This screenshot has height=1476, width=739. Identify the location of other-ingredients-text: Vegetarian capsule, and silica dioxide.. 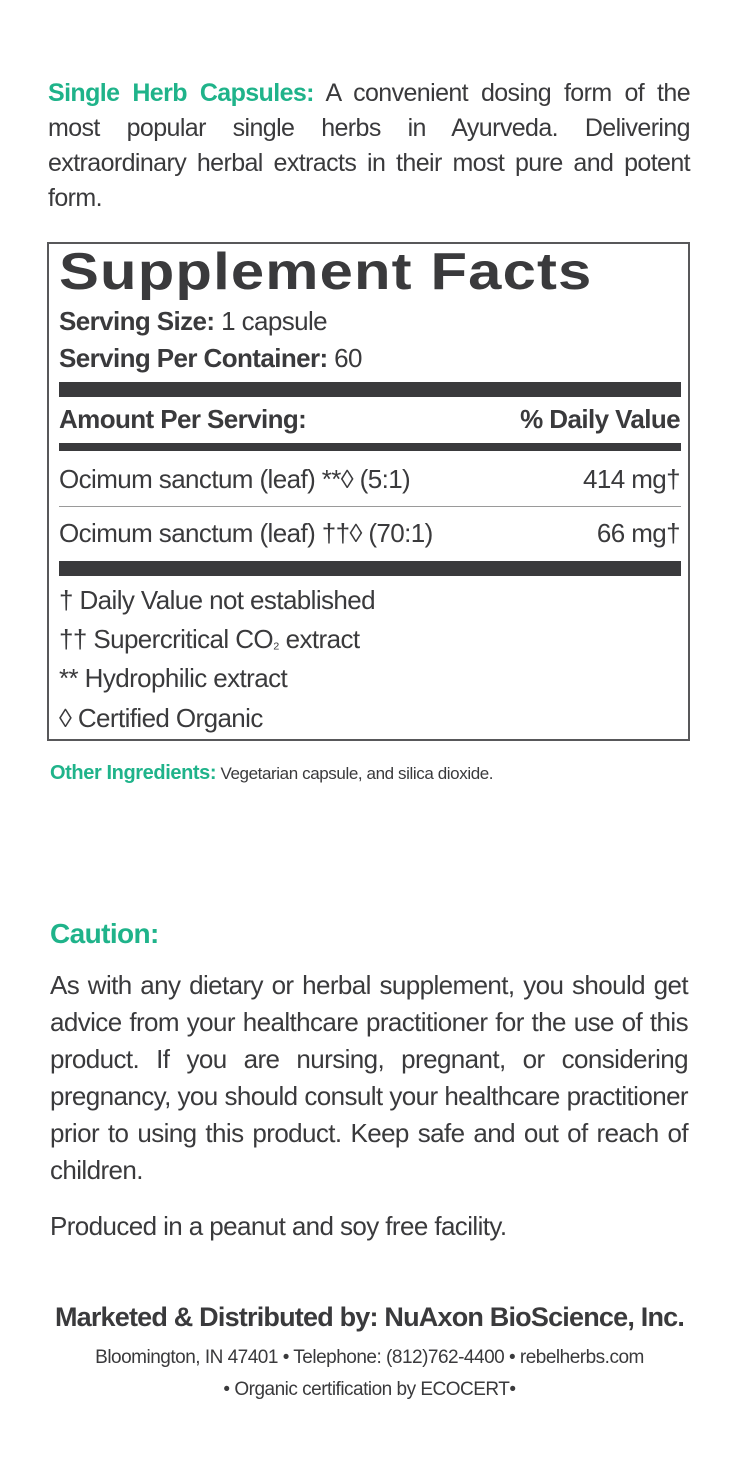
(355, 773).